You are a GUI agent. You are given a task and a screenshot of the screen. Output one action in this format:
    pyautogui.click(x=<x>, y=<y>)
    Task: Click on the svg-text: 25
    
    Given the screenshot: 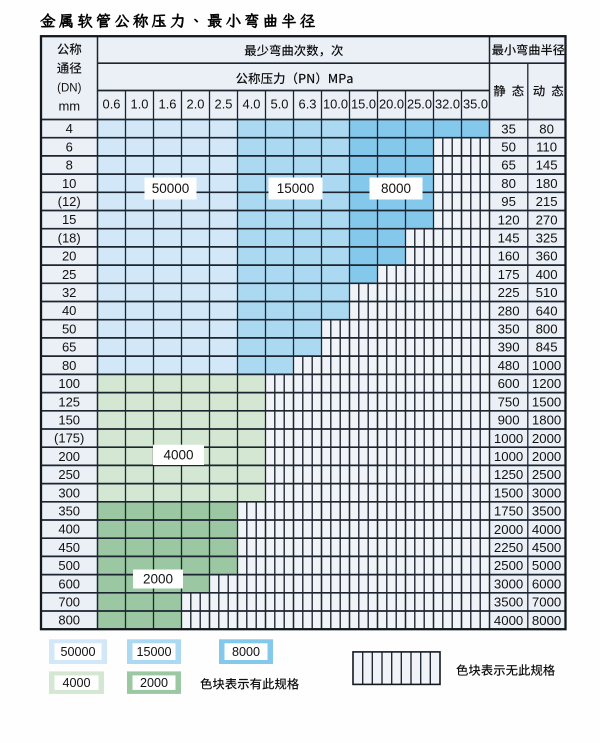 What is the action you would take?
    pyautogui.click(x=69, y=274)
    